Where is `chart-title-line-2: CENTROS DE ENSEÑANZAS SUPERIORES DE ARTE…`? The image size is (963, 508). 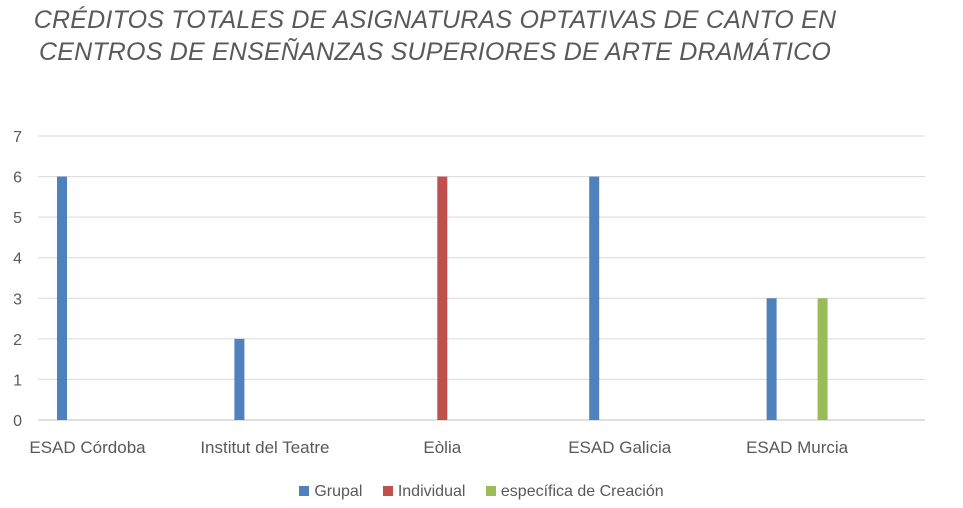
chart-title-line-2: CENTROS DE ENSEÑANZAS SUPERIORES DE ARTE… is located at coordinates (435, 52).